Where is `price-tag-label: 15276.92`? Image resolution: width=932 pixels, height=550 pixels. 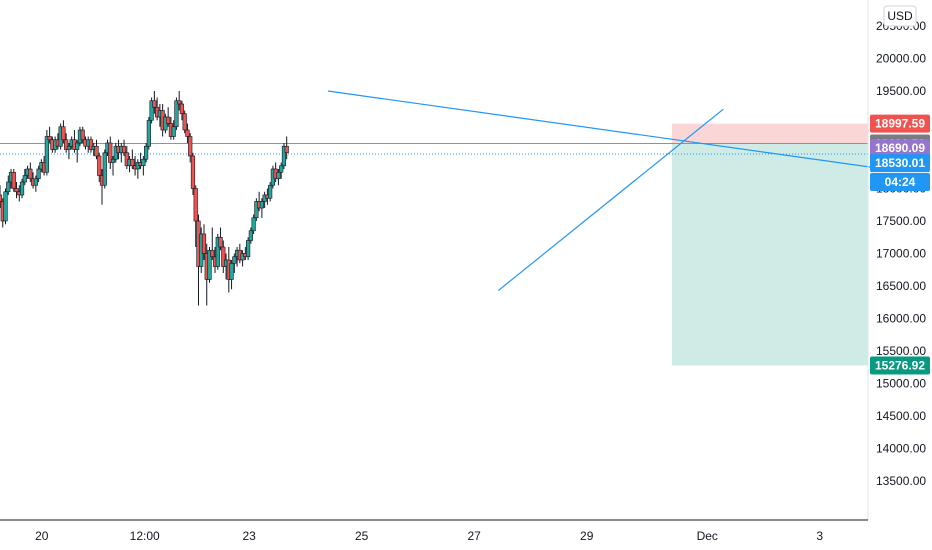
price-tag-label: 15276.92 is located at coordinates (900, 366).